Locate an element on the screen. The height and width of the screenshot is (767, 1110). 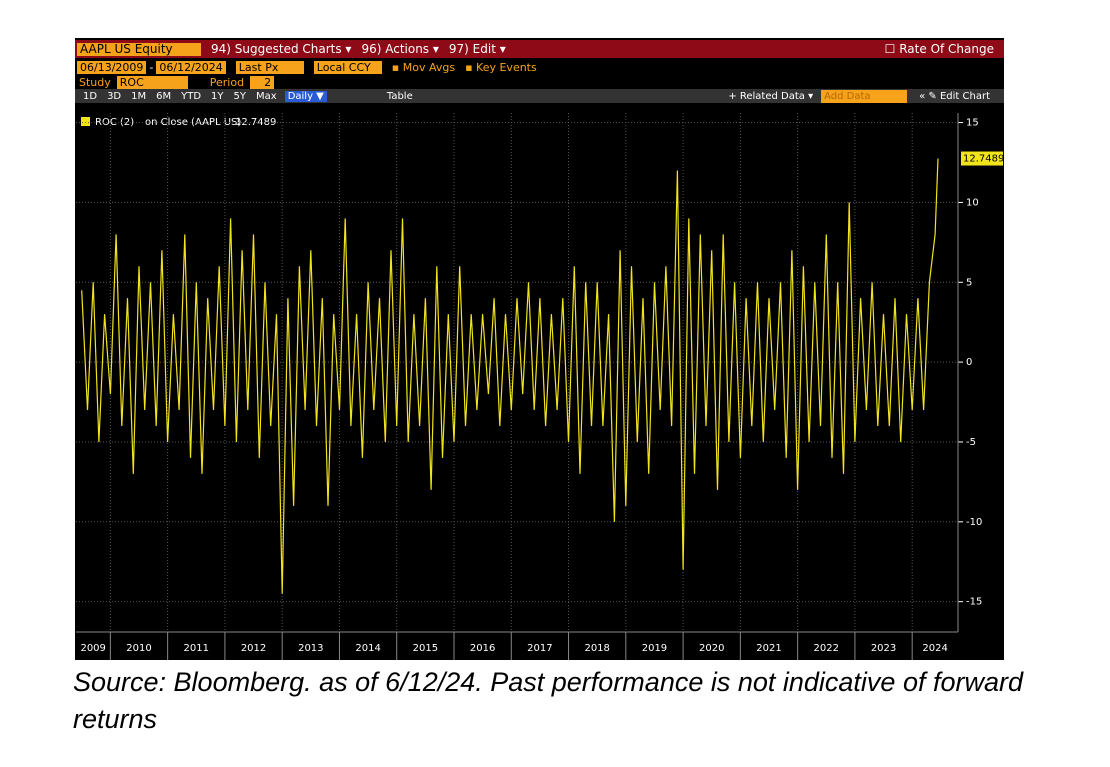
x-tick-label: 2012 is located at coordinates (253, 648).